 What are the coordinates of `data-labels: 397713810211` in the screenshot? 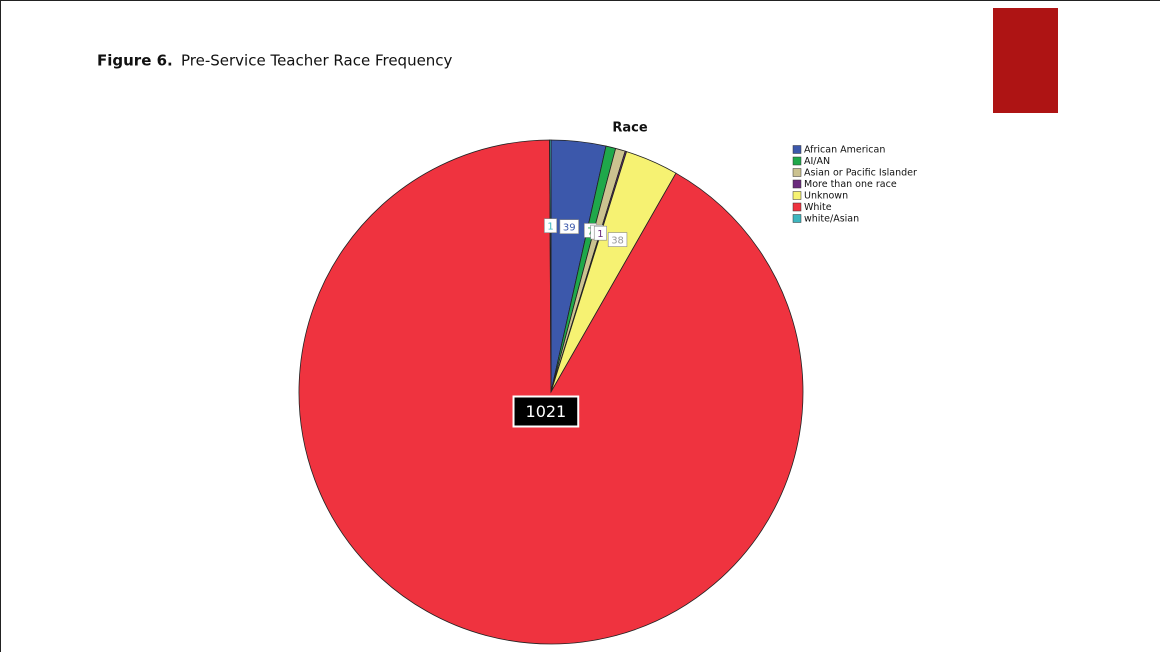 It's located at (570, 323).